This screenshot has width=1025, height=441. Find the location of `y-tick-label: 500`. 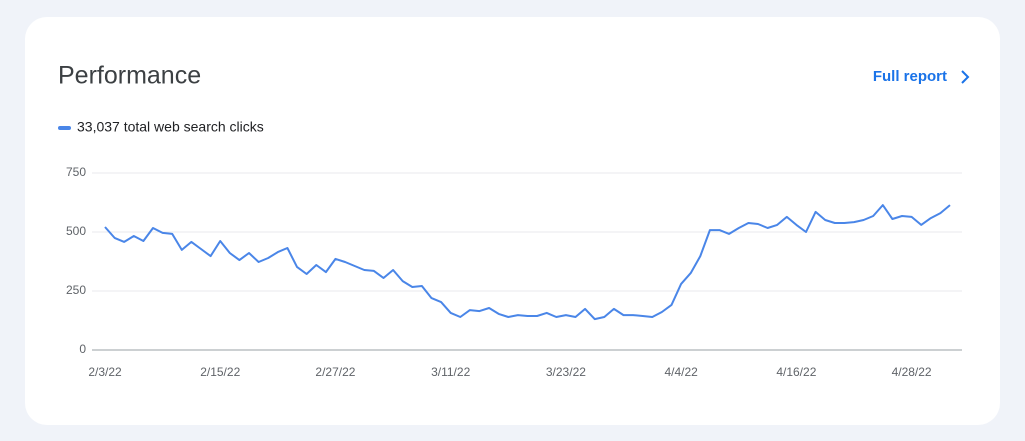

y-tick-label: 500 is located at coordinates (76, 231).